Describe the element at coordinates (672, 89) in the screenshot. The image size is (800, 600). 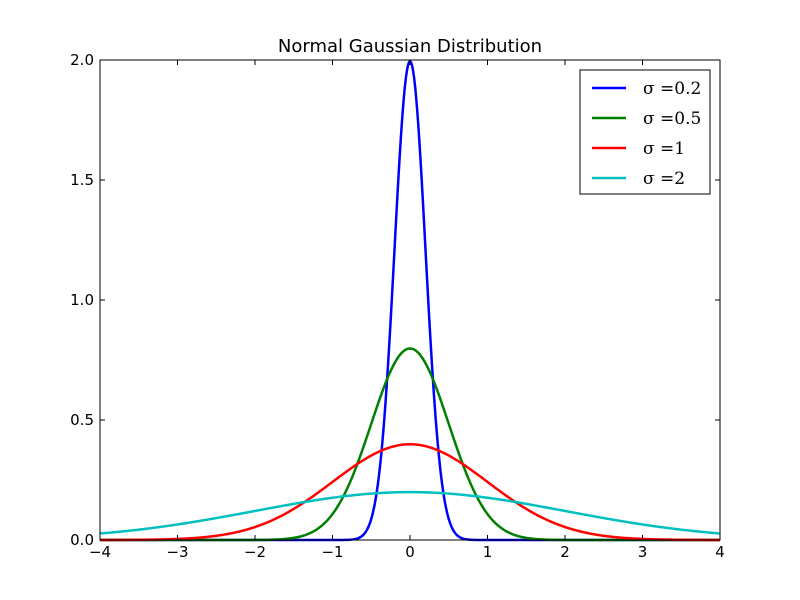
I see `legend-label-0: σ =0.2` at that location.